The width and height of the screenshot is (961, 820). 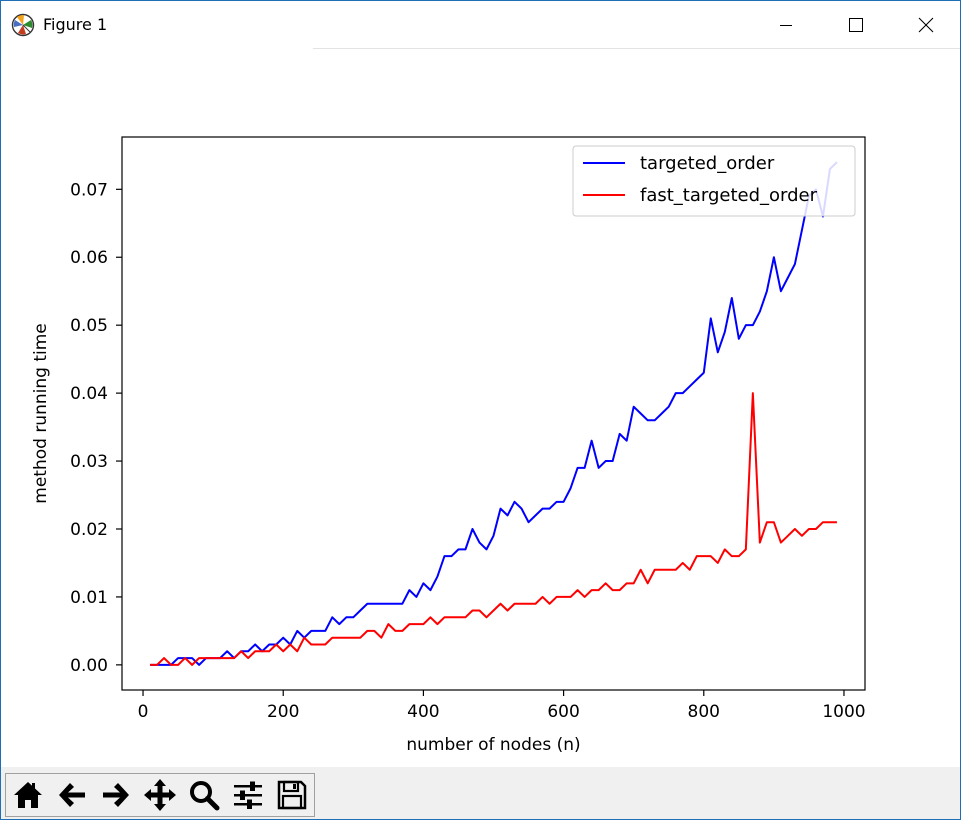 What do you see at coordinates (493, 745) in the screenshot?
I see `x-axis-label: number of nodes (n)` at bounding box center [493, 745].